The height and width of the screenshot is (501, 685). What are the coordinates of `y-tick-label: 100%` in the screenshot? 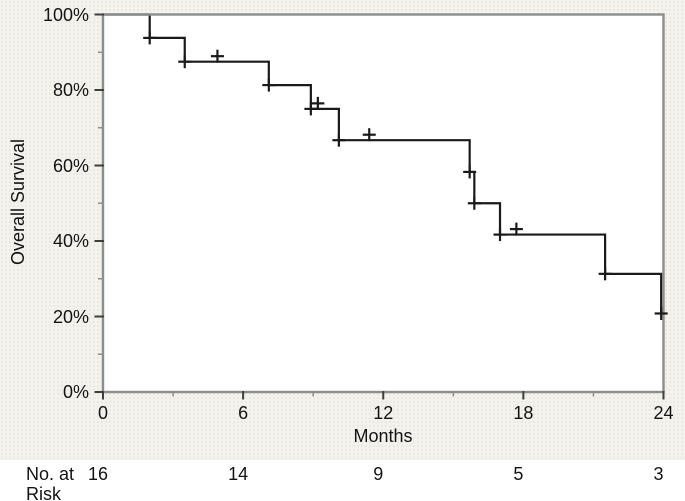 It's located at (65, 14).